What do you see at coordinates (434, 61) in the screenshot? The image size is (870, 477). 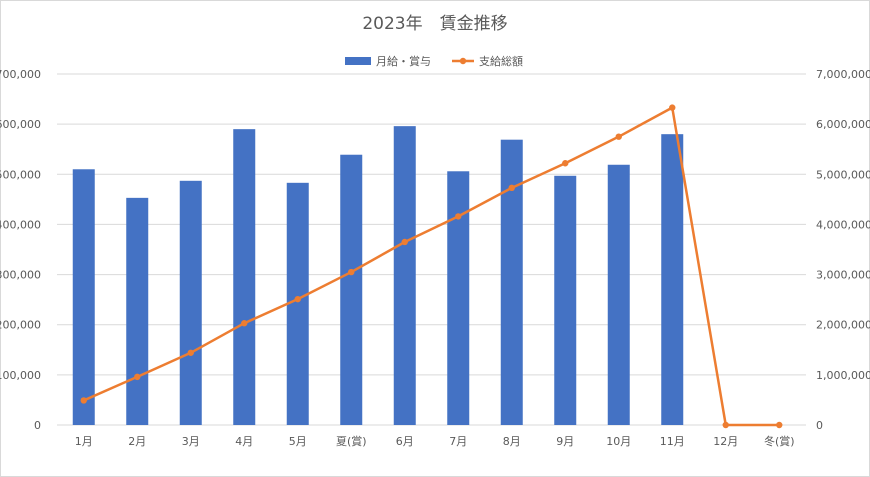 I see `legend: 月給・賞与 支給総額` at bounding box center [434, 61].